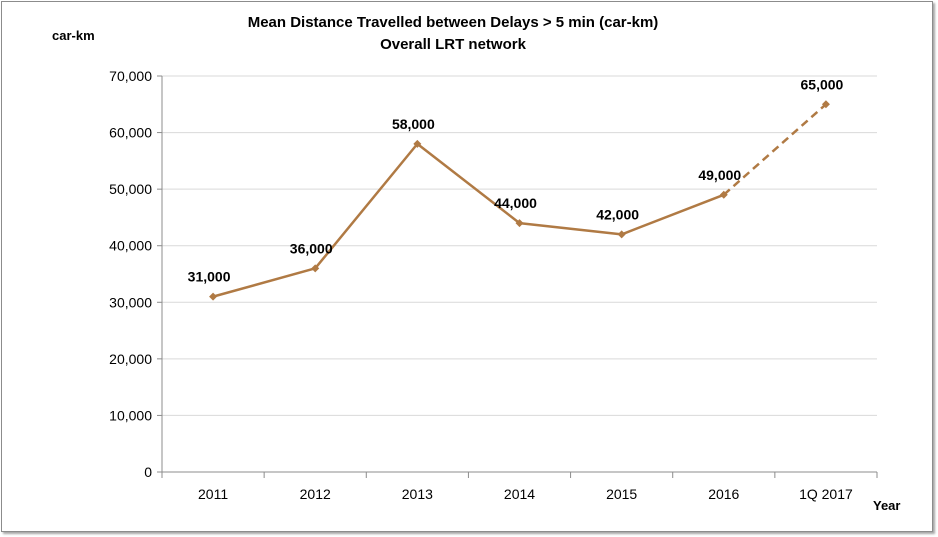 Image resolution: width=938 pixels, height=537 pixels. I want to click on data-label: 58,000, so click(413, 124).